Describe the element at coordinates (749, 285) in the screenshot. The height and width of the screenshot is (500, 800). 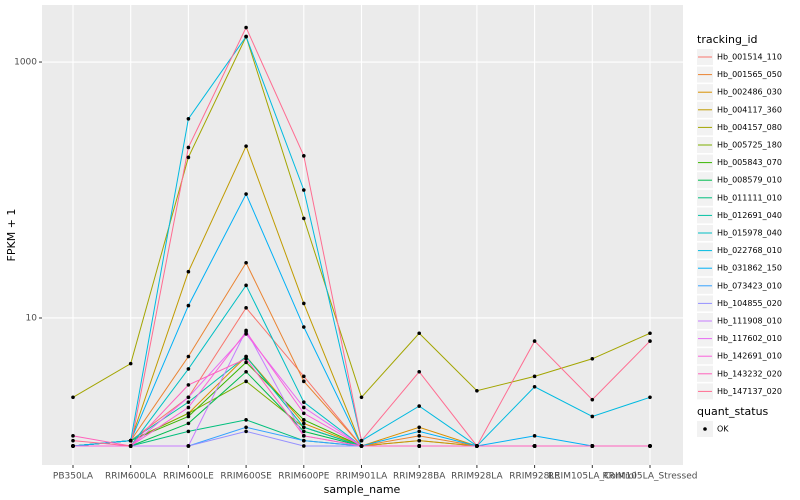
I see `legend-label: Hb_073423_010` at that location.